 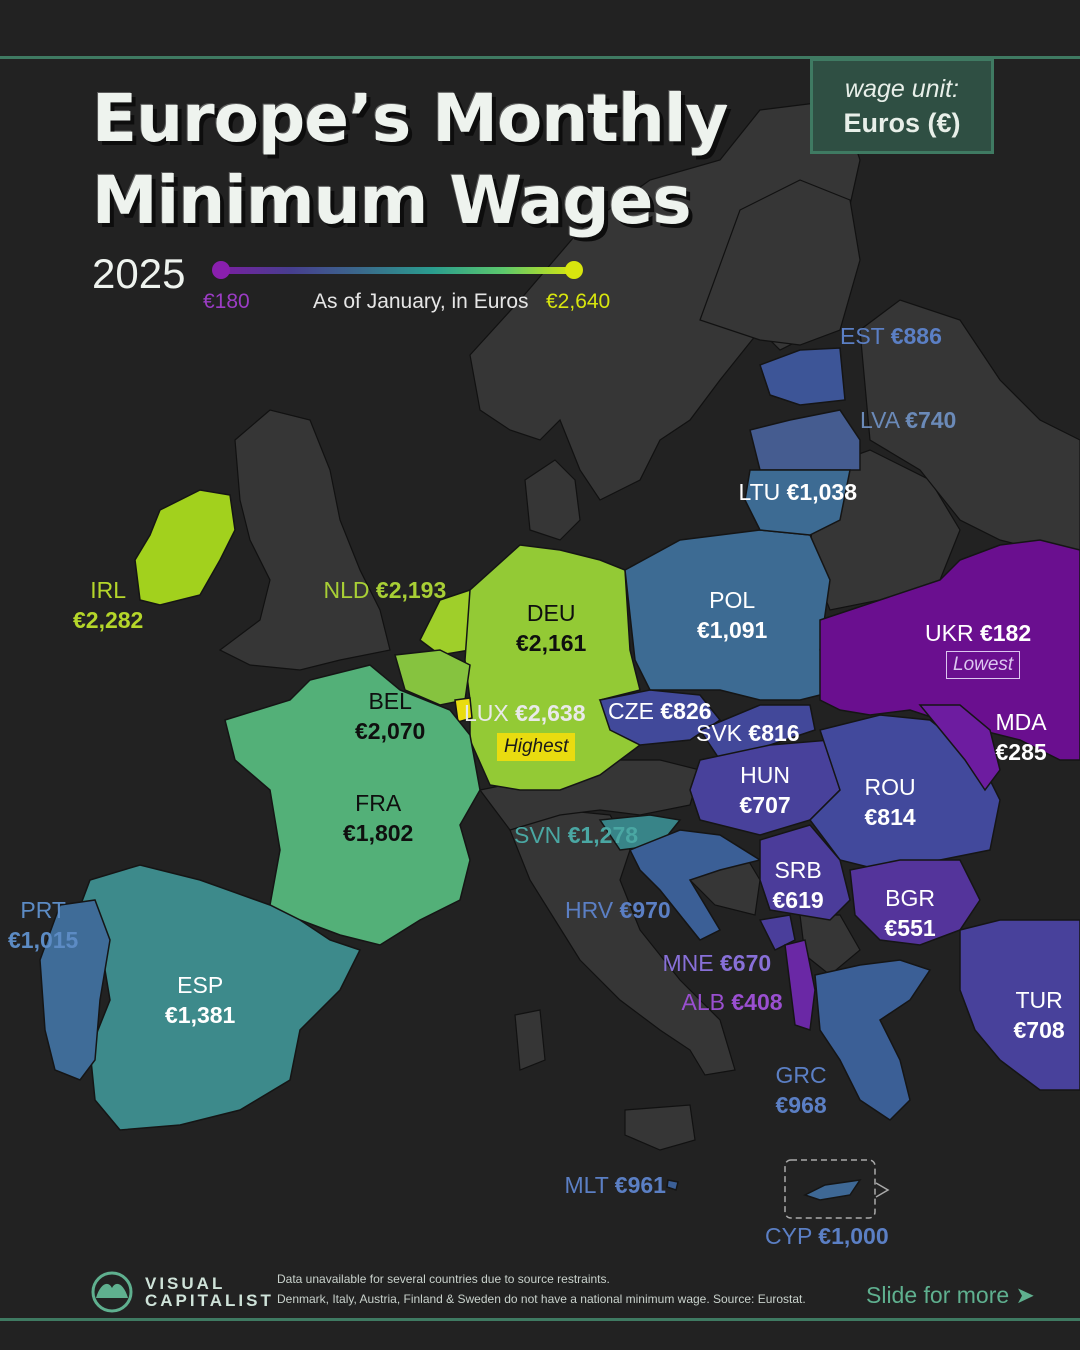 I want to click on country-label-deu: DEU €2,161, so click(x=551, y=628).